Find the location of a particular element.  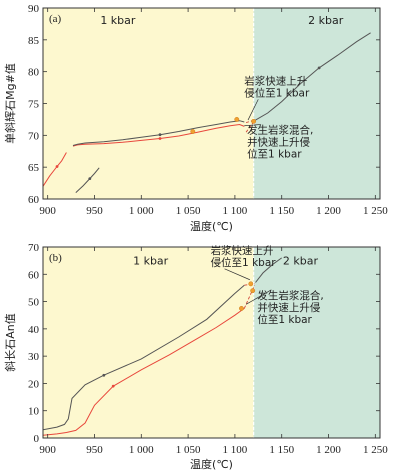

y-tick-label: 20 is located at coordinates (34, 384).